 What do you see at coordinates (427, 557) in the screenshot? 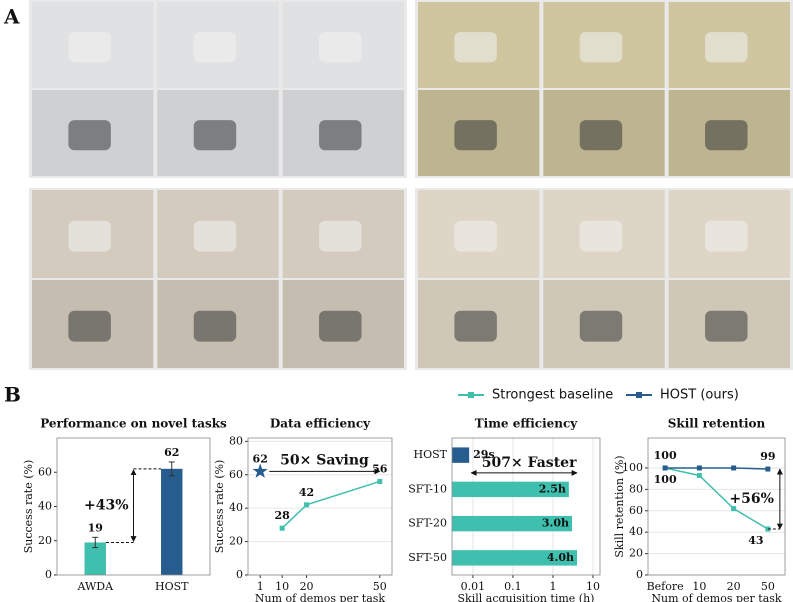
I see `y-tick-label: SFT-50` at bounding box center [427, 557].